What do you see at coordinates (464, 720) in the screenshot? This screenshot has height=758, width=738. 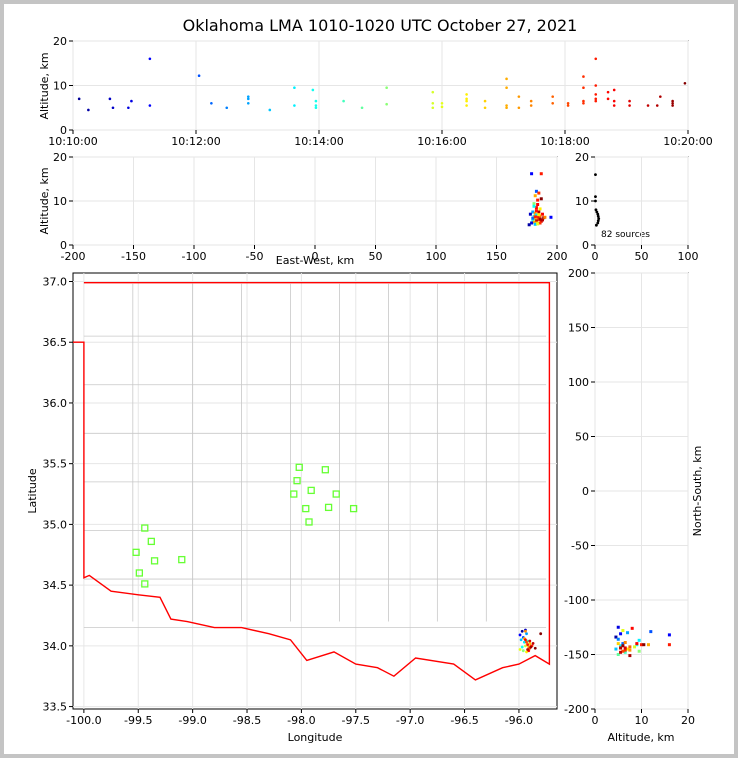 I see `plan-view-xtick-label: -96.5` at bounding box center [464, 720].